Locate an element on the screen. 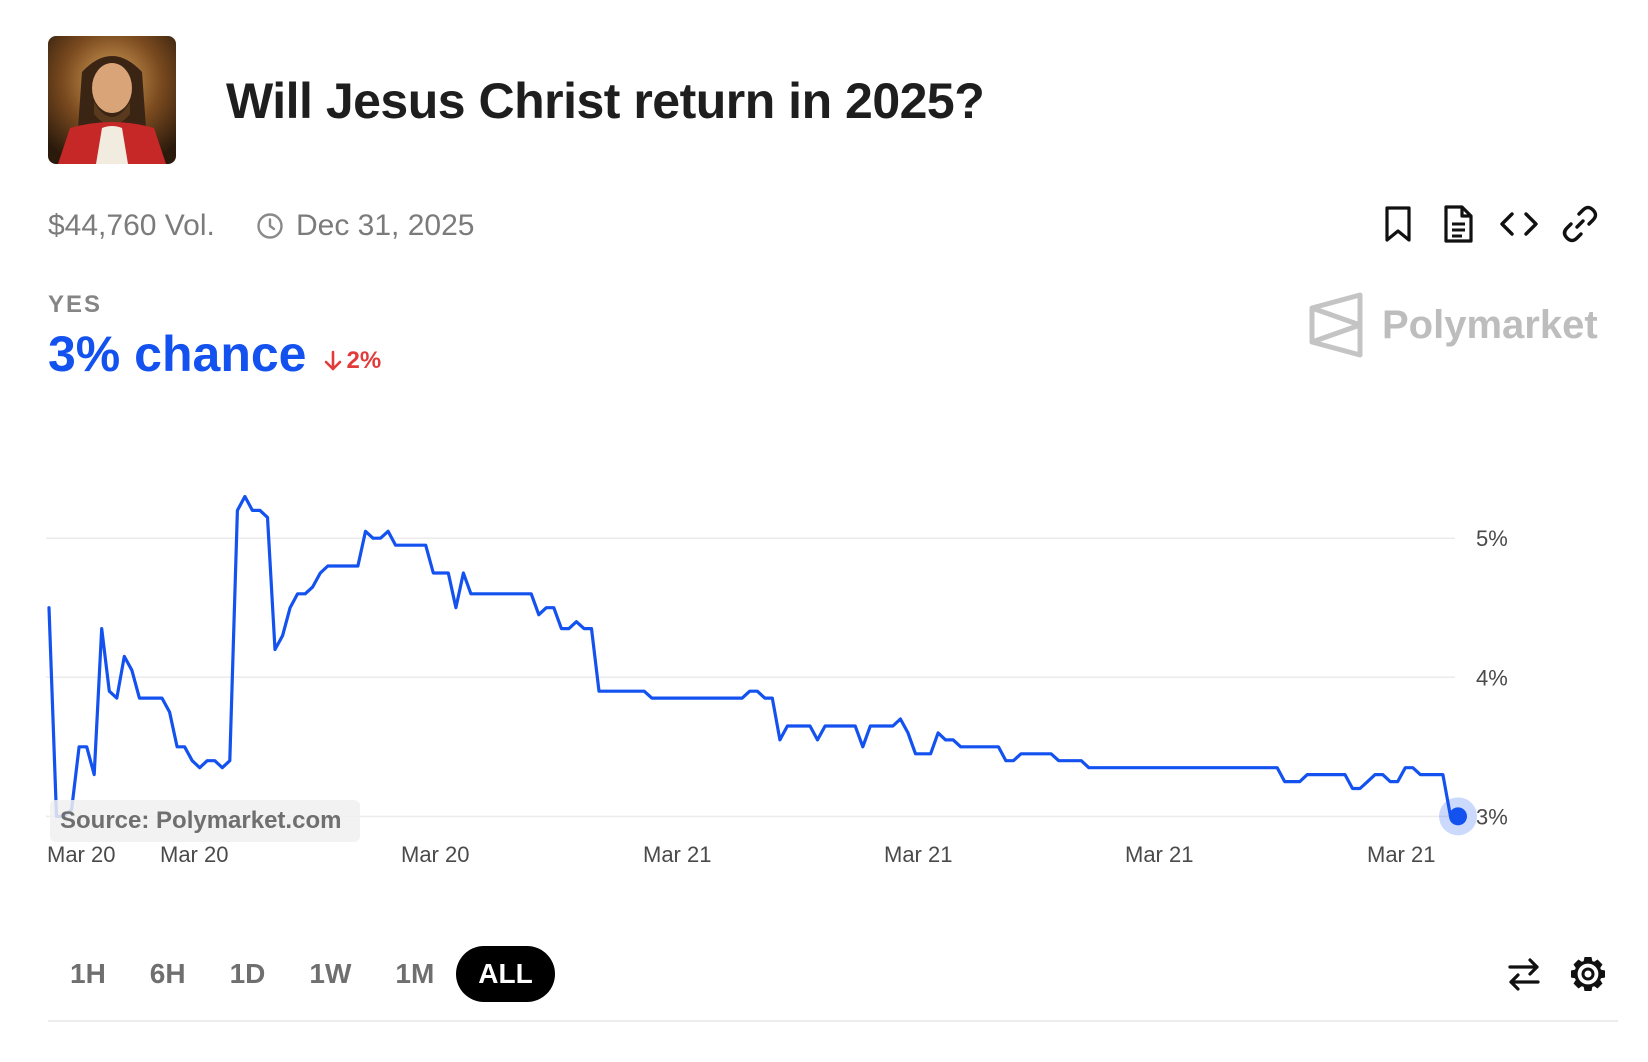  y-tick-label: 5% is located at coordinates (1492, 538).